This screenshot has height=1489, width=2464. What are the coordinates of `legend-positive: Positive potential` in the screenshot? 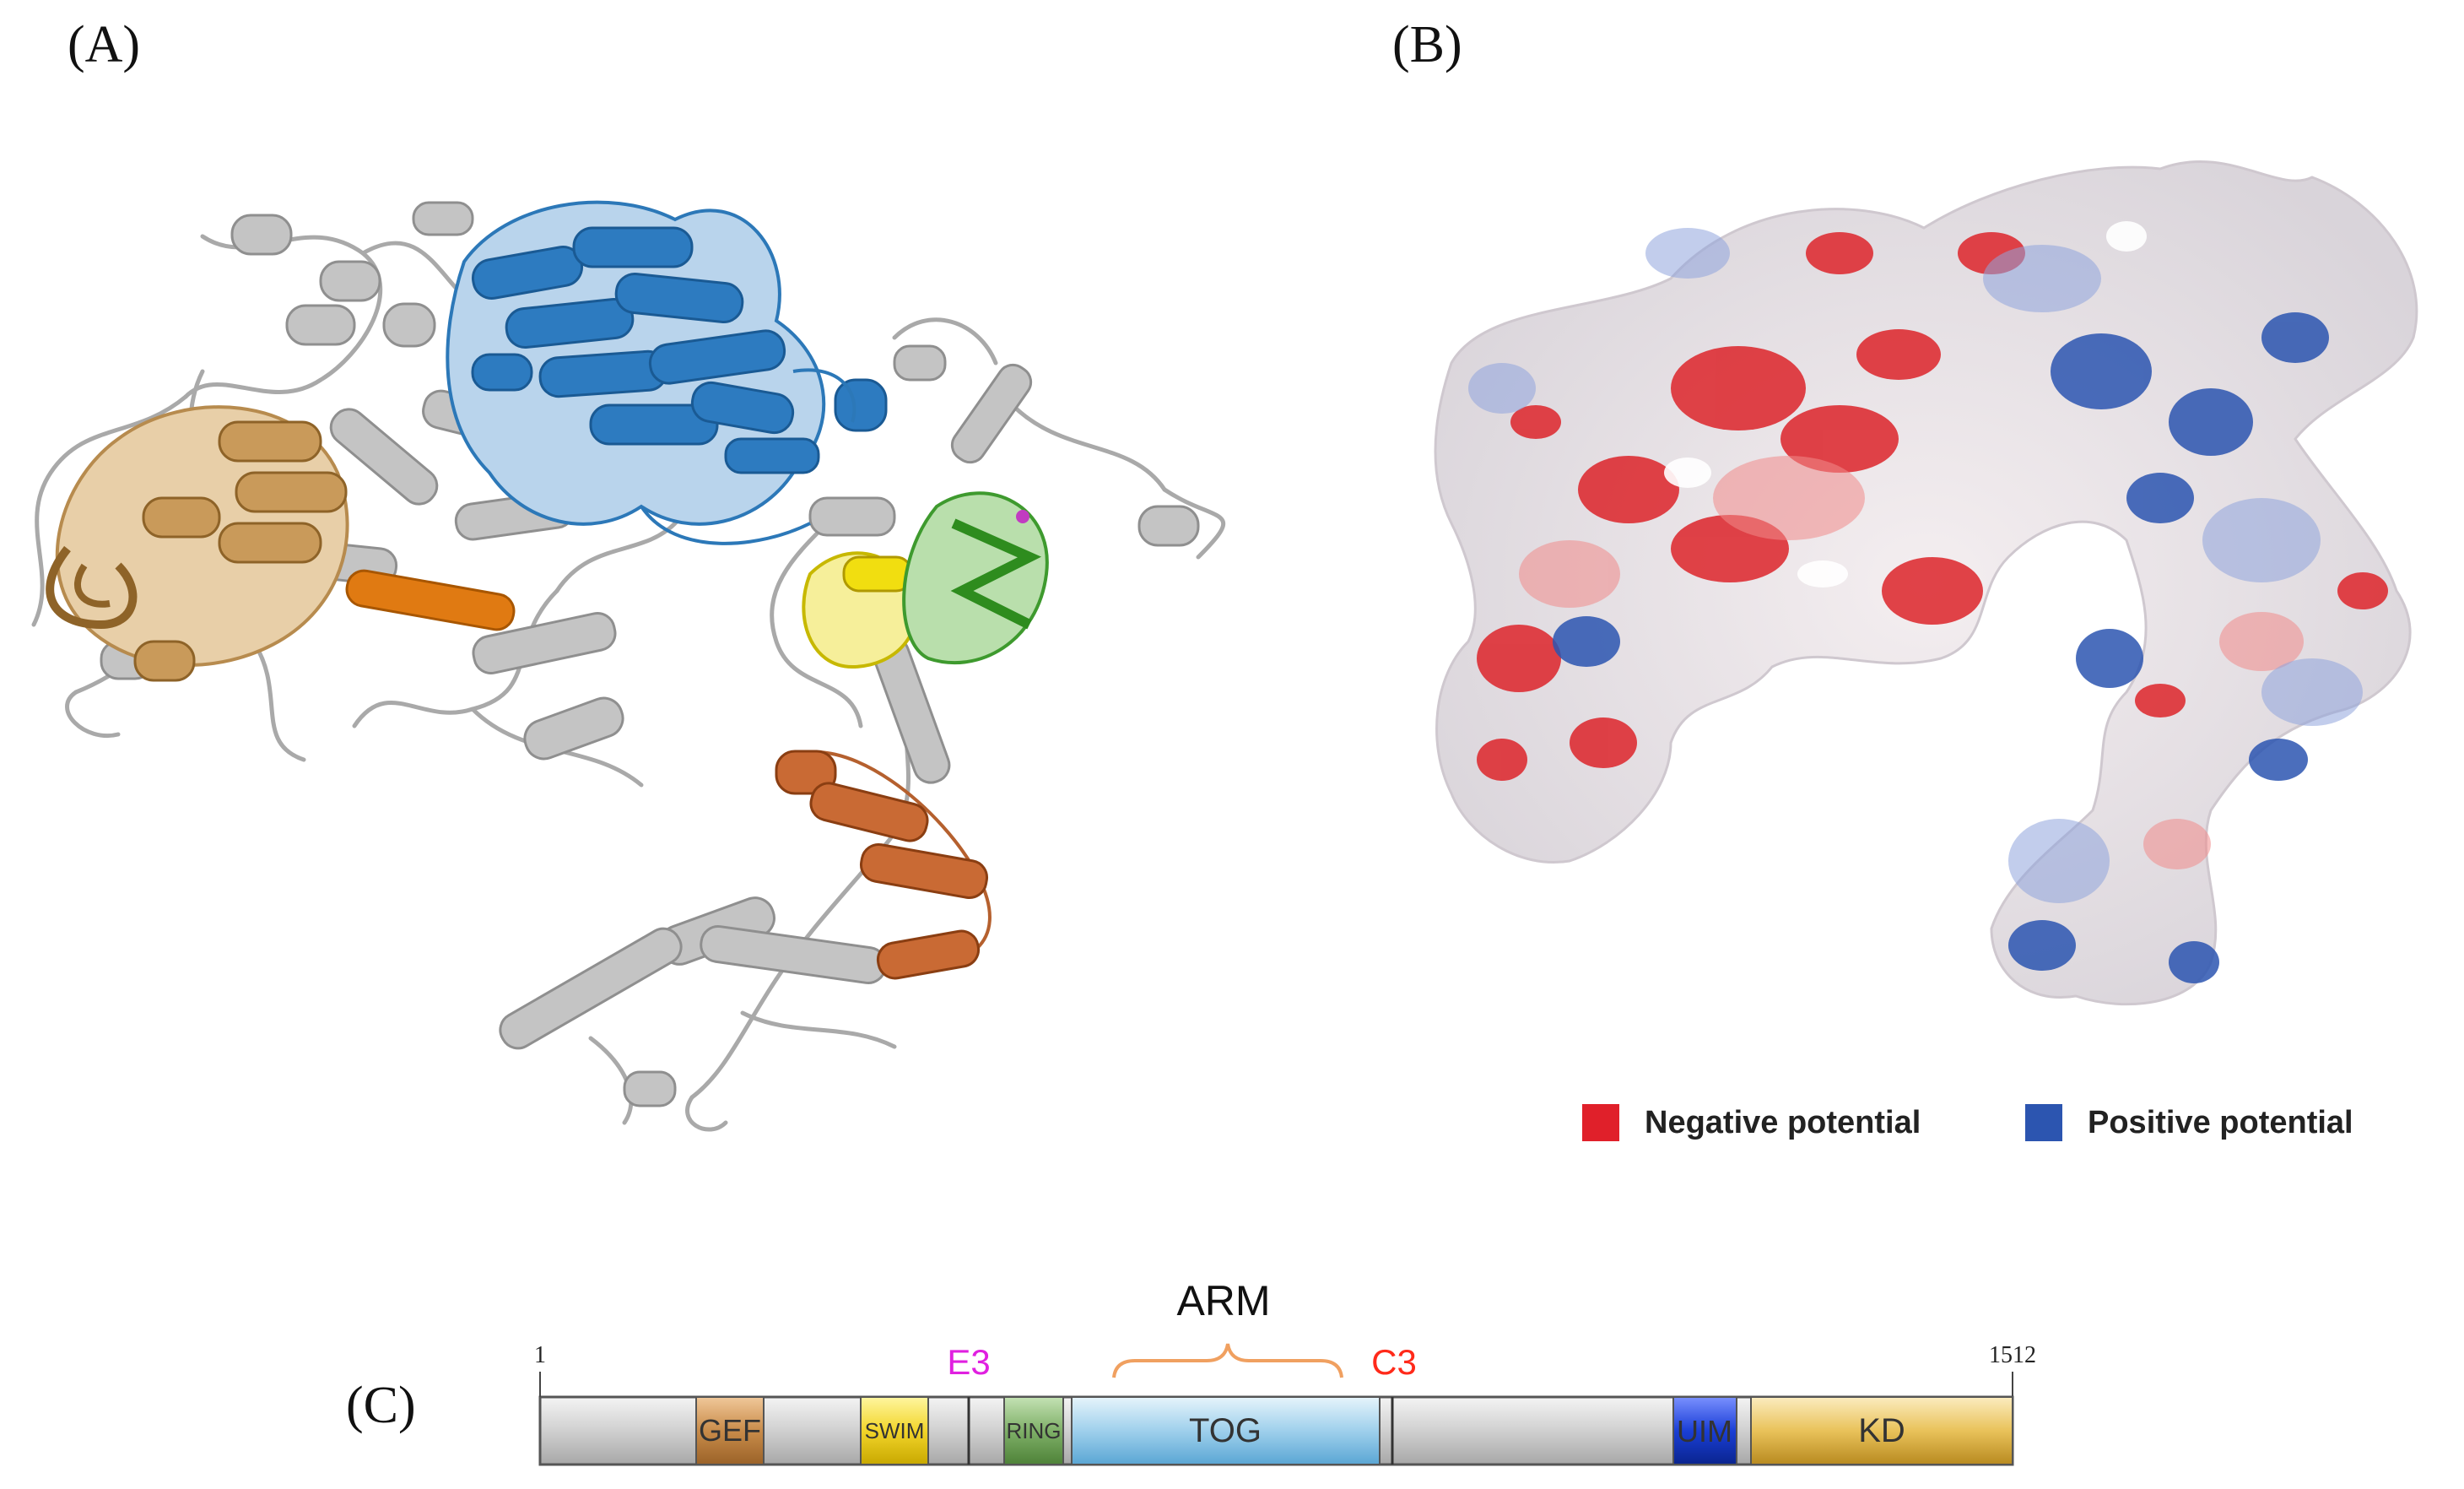 It's located at (2189, 1122).